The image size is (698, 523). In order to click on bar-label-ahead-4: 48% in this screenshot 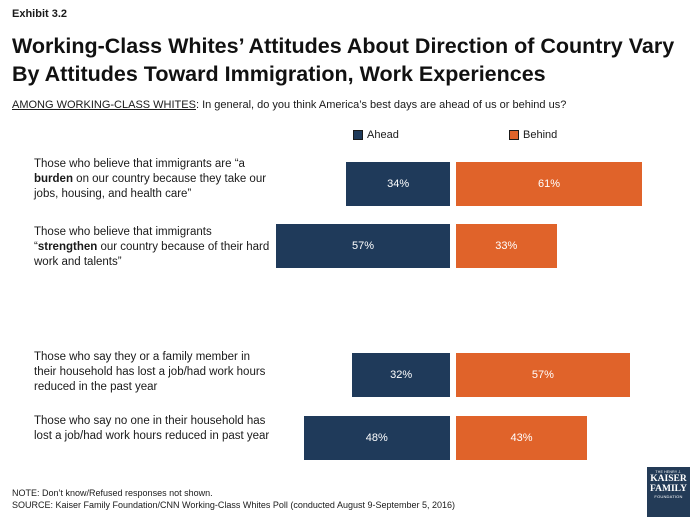, I will do `click(376, 438)`.